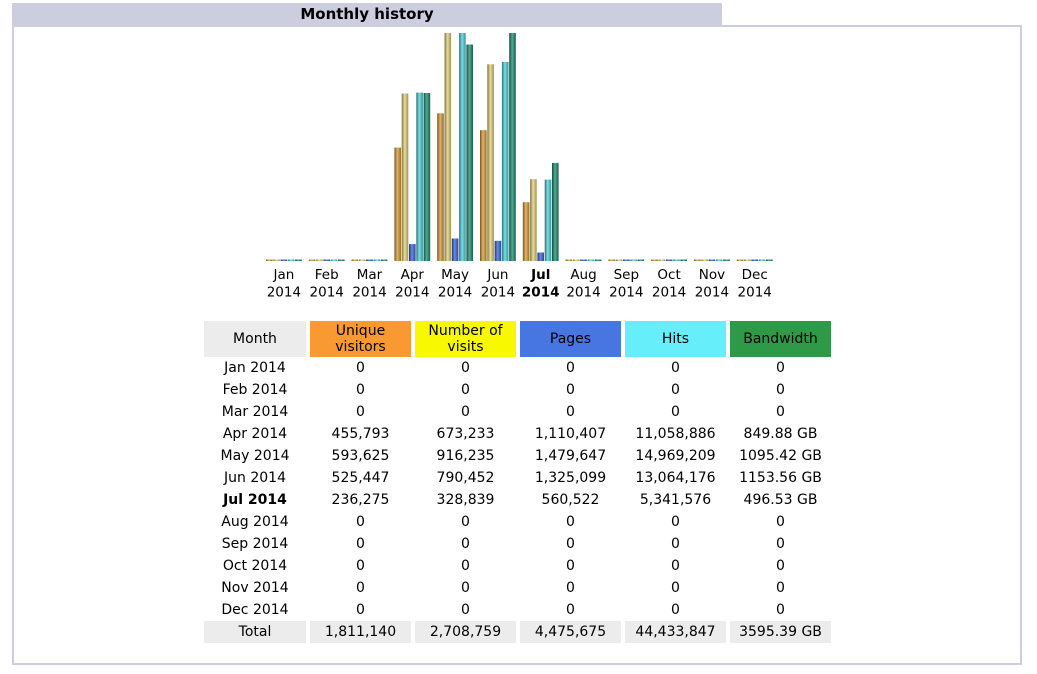 Image resolution: width=1037 pixels, height=674 pixels. I want to click on total-pages: 4,475,675, so click(570, 632).